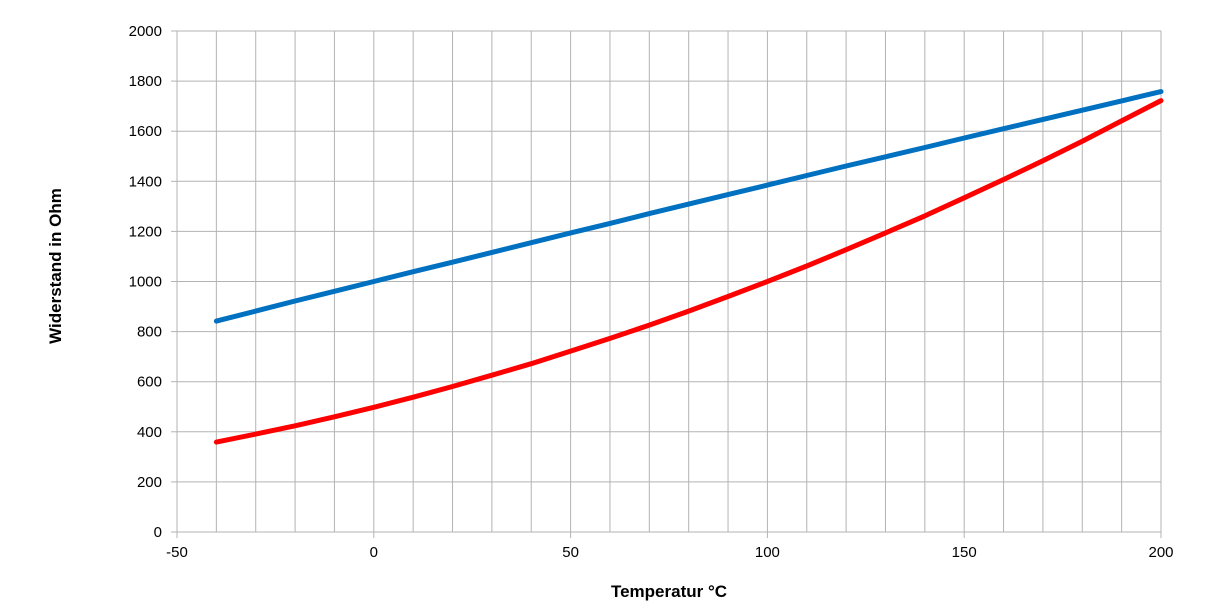 The width and height of the screenshot is (1228, 614). I want to click on y-tick-label: 1000, so click(145, 282).